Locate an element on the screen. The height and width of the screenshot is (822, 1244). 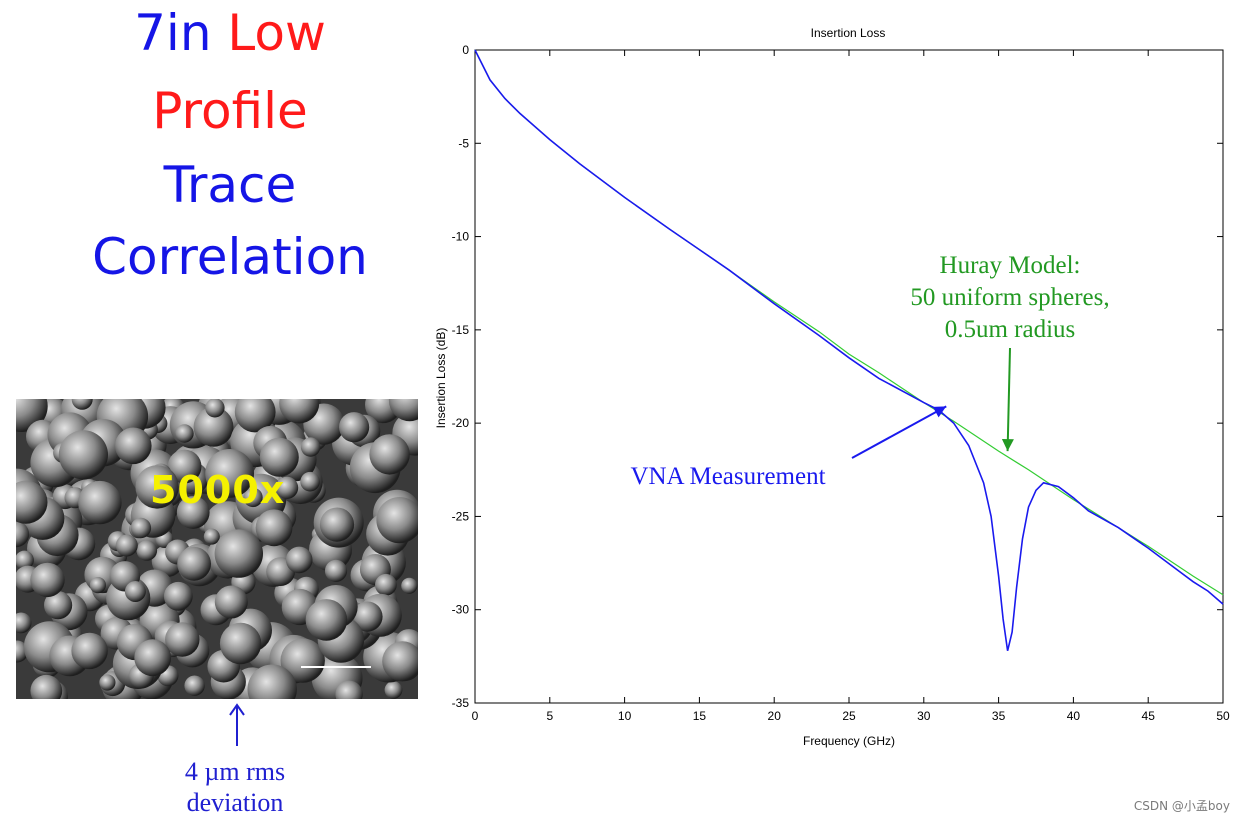
y-tick-label: -15 is located at coordinates (461, 330).